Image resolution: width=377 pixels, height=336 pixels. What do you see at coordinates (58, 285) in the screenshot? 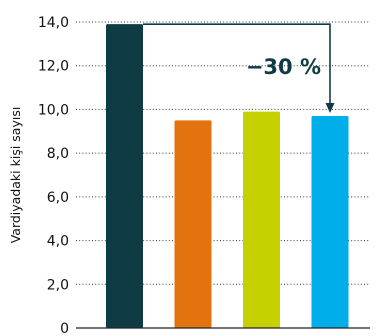
I see `y-tick-label: 2,0` at bounding box center [58, 285].